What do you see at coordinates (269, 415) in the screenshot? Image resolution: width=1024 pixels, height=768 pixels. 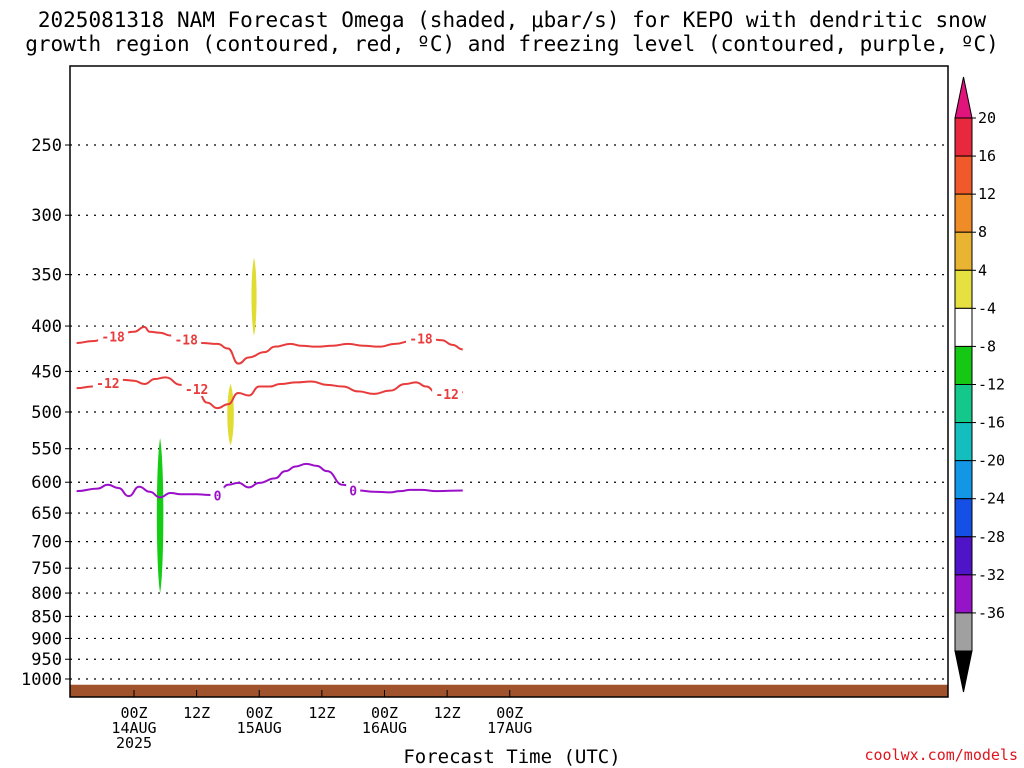 I see `contours: -18 -18 -18 -12 -12 -12 0 0` at bounding box center [269, 415].